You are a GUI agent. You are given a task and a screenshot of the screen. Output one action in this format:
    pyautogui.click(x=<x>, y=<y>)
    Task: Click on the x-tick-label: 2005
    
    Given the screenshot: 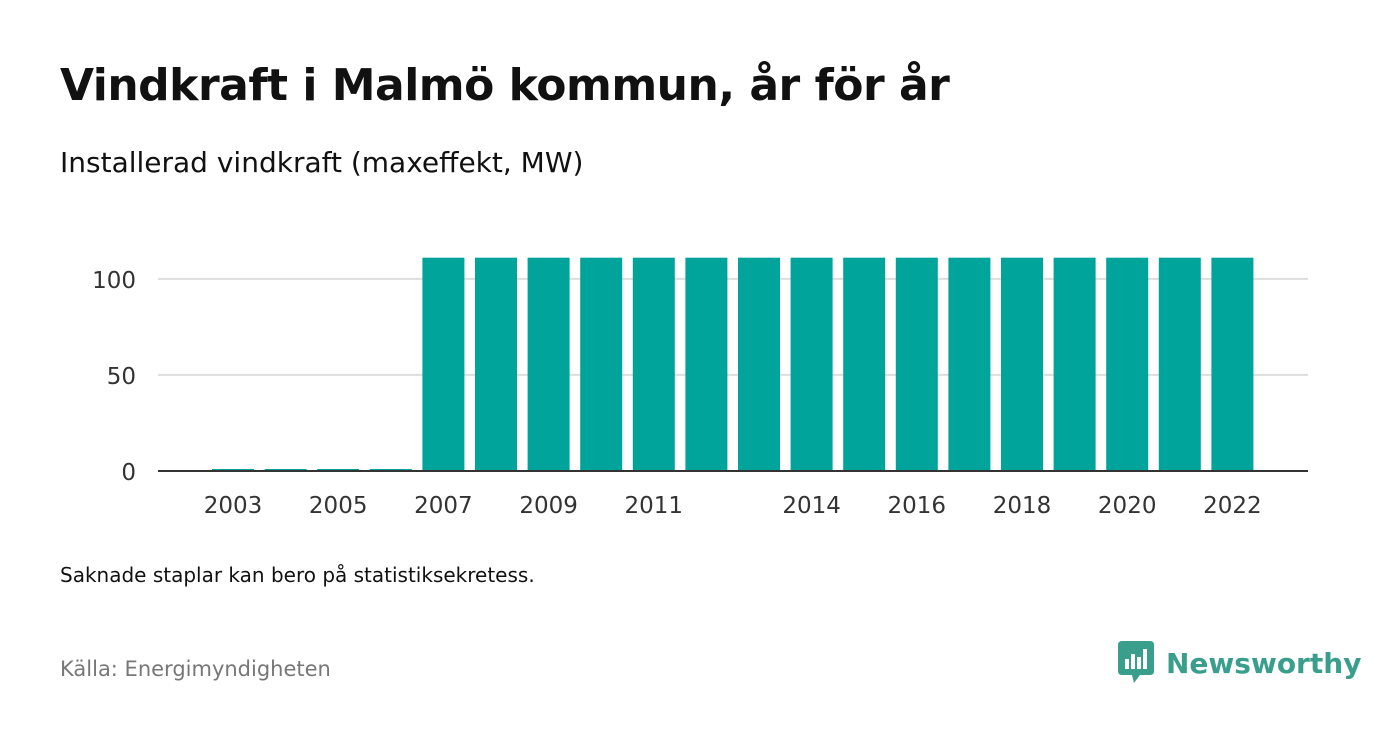 What is the action you would take?
    pyautogui.click(x=338, y=506)
    